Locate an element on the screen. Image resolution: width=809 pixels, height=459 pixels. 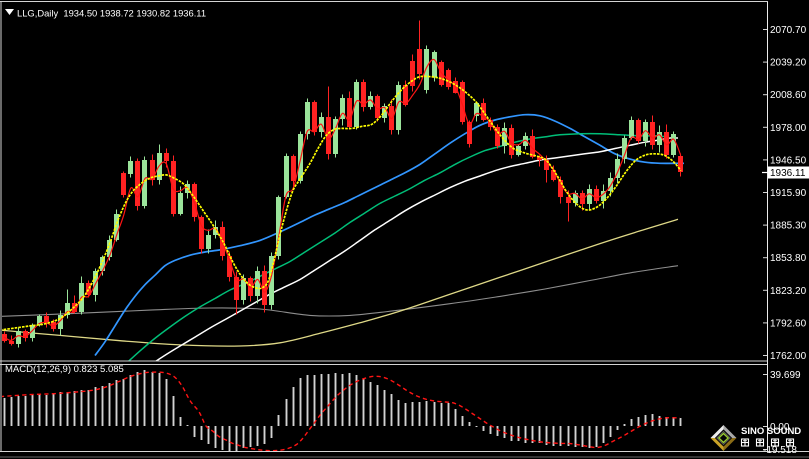
svg-text: 0.00 is located at coordinates (780, 427).